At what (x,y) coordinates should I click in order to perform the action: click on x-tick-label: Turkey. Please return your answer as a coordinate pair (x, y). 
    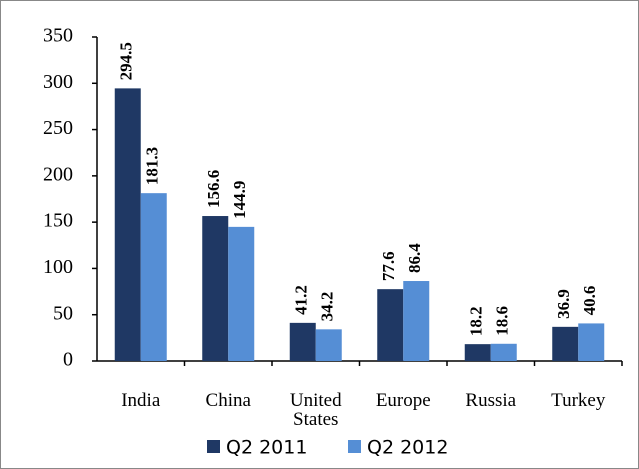
    Looking at the image, I should click on (578, 400).